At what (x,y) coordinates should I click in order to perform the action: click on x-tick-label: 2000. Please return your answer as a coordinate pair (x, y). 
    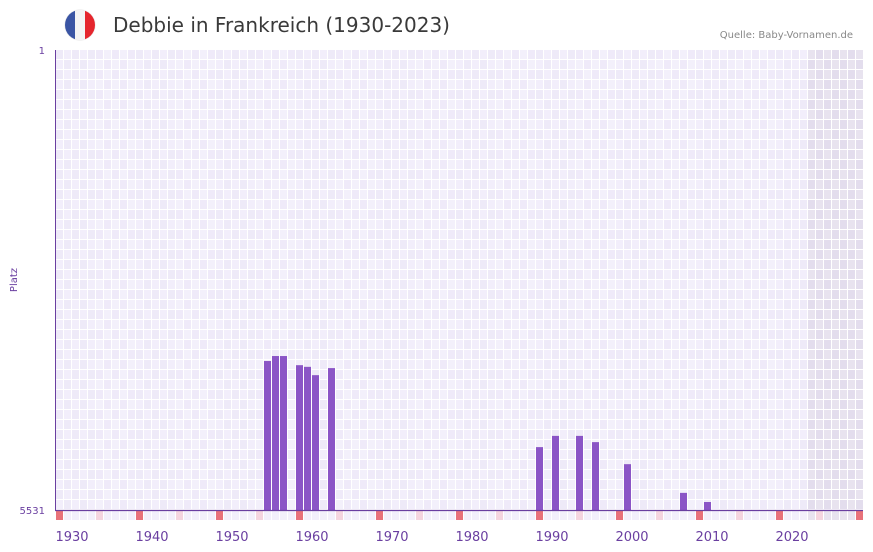
    Looking at the image, I should click on (631, 537).